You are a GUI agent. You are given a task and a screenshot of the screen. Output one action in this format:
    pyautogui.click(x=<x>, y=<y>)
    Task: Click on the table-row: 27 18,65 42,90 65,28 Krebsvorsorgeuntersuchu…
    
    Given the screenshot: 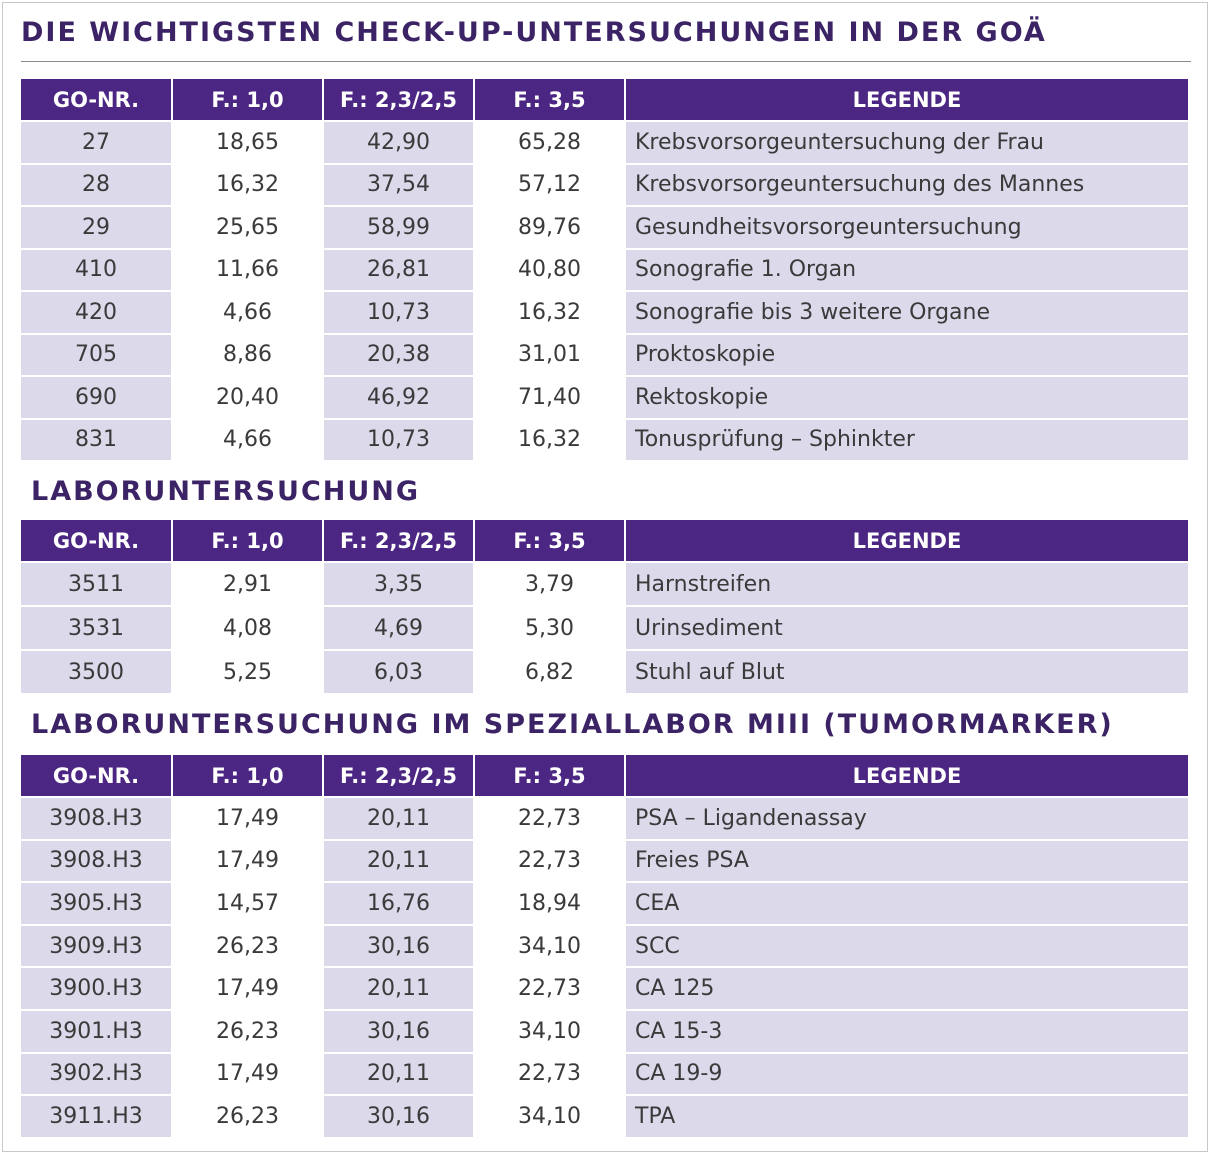 What is the action you would take?
    pyautogui.click(x=604, y=142)
    